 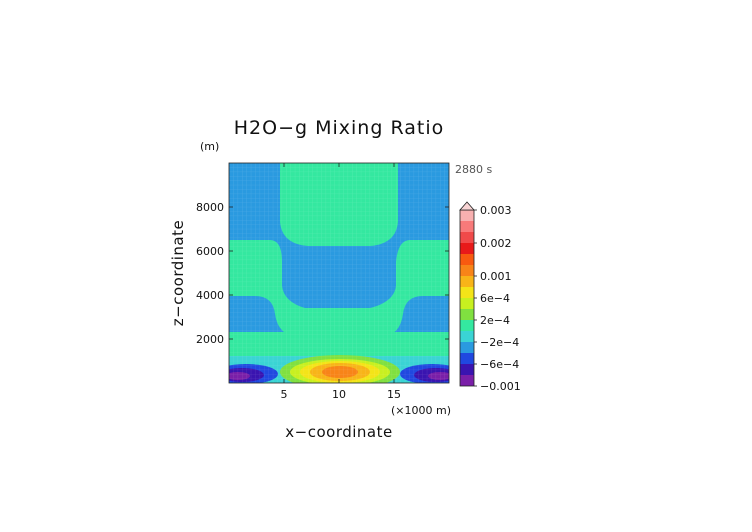 I want to click on y-tick-label: 4000, so click(x=210, y=295).